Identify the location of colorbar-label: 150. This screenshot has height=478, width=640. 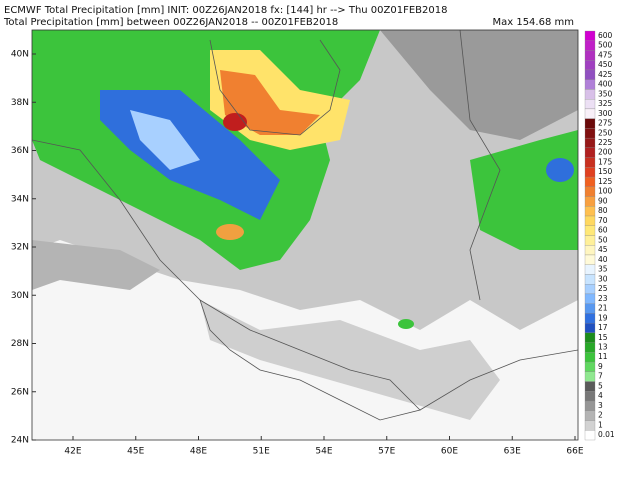
(605, 171).